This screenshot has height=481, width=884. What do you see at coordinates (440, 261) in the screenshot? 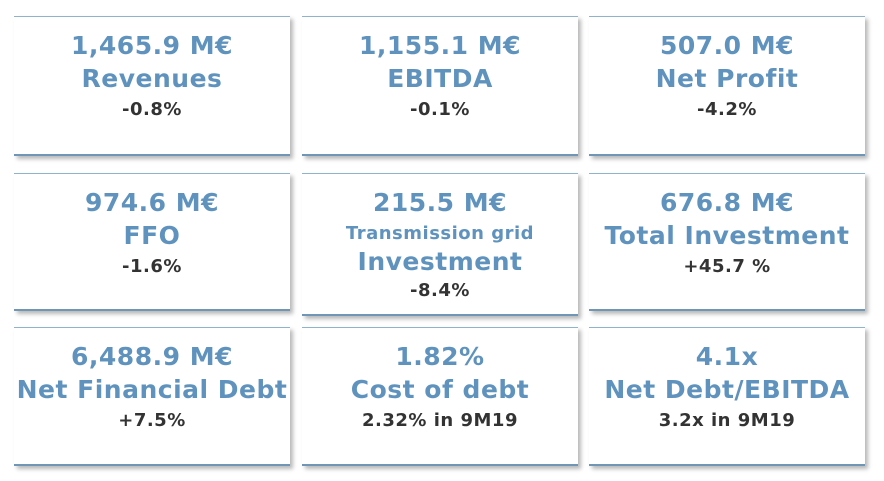
I see `kpi-label: Investment` at bounding box center [440, 261].